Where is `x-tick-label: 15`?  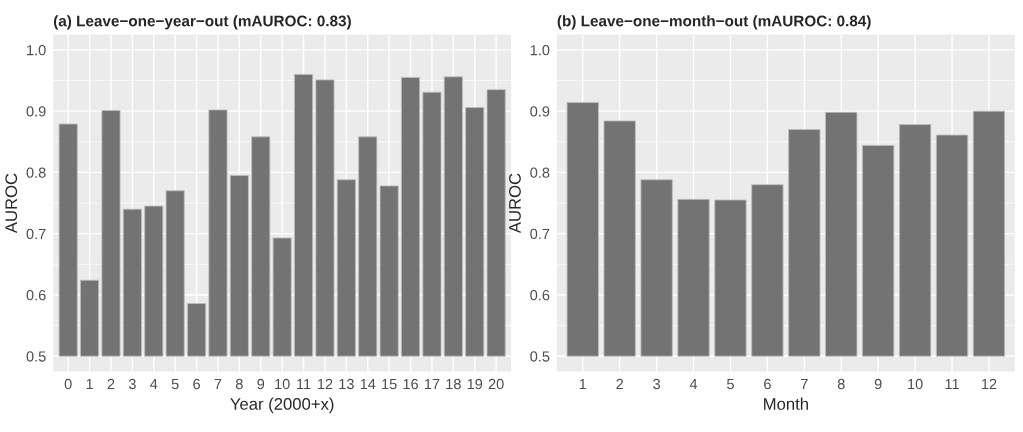 x-tick-label: 15 is located at coordinates (389, 384).